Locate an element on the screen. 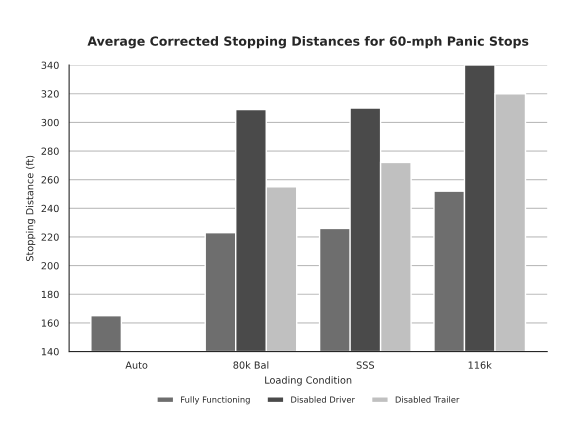 The image size is (576, 434). x-tick-label: 80k Bal is located at coordinates (250, 365).